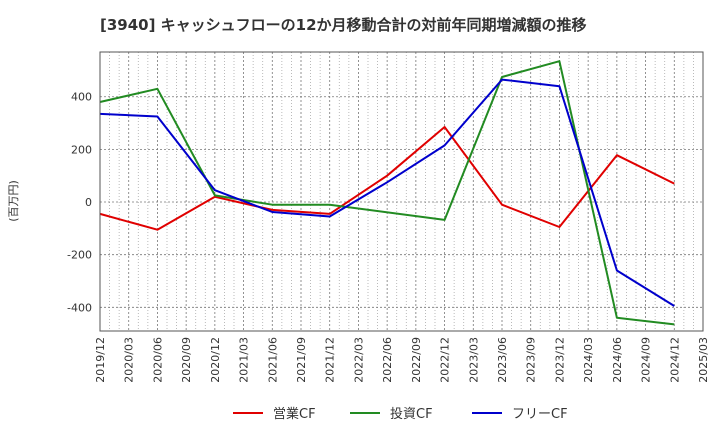 The image size is (720, 440). I want to click on legend-label: 営業CF, so click(294, 414).